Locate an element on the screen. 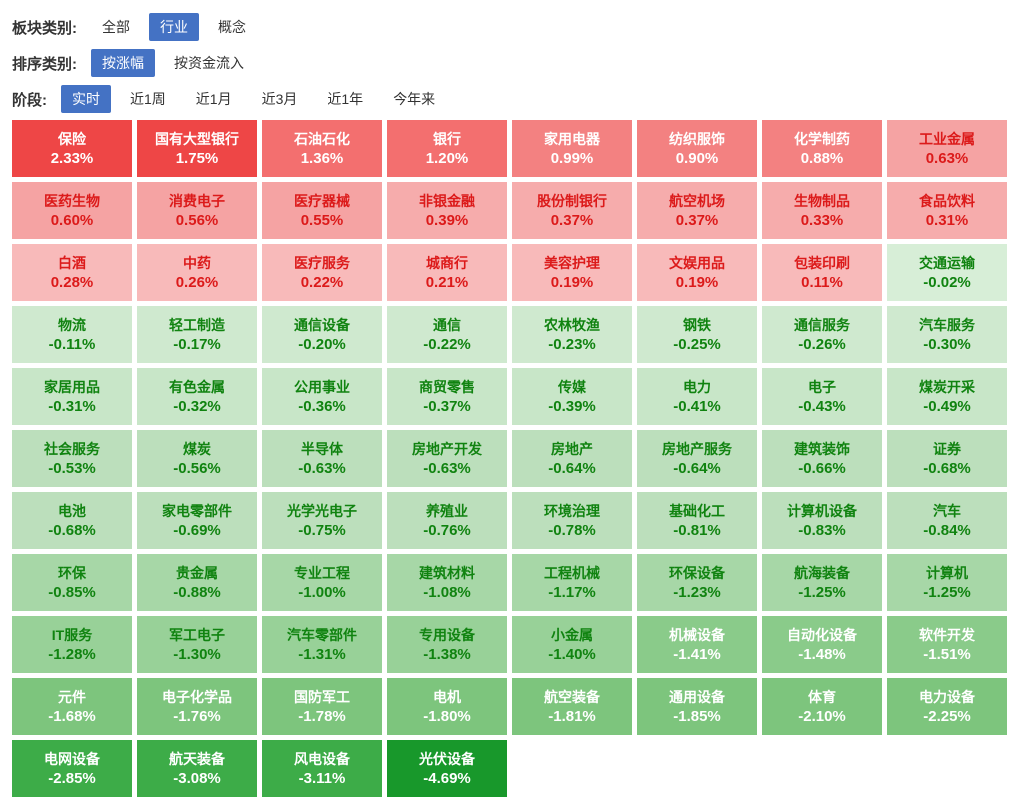 This screenshot has height=806, width=1018. filter-option-period-3: 近3月 is located at coordinates (279, 99).